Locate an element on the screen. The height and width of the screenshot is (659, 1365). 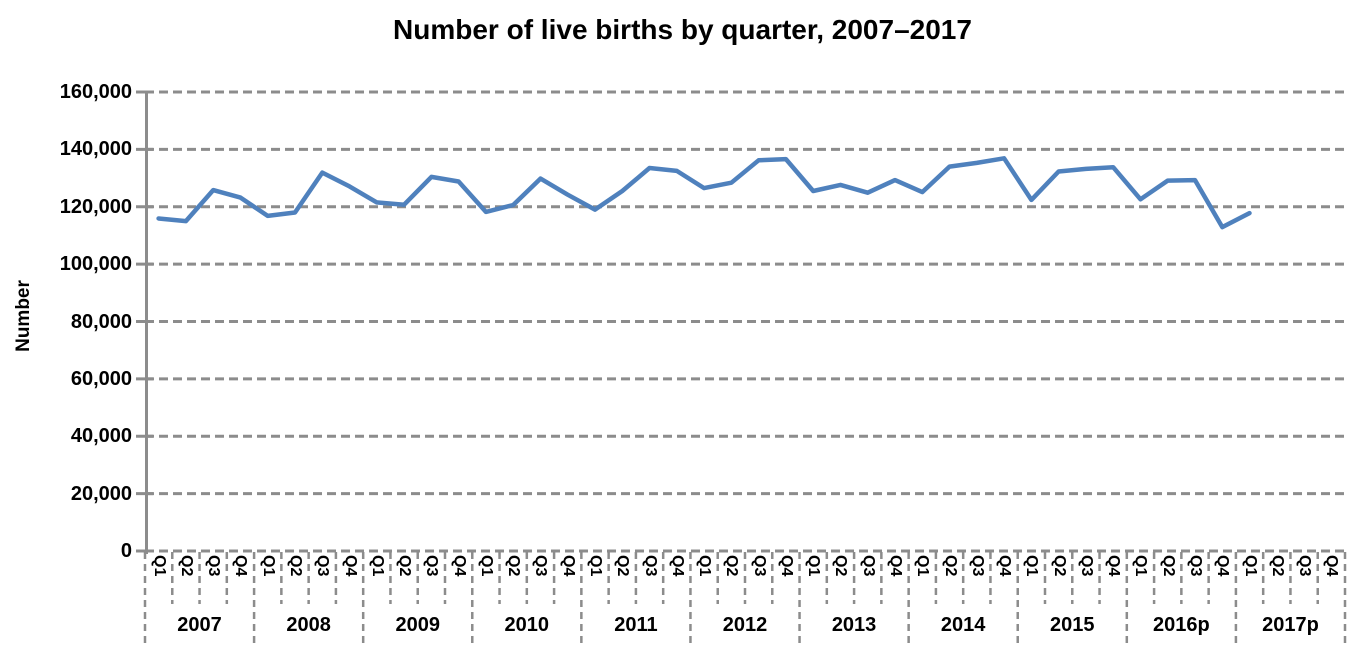
x-group-label-year: 2015 is located at coordinates (1072, 625).